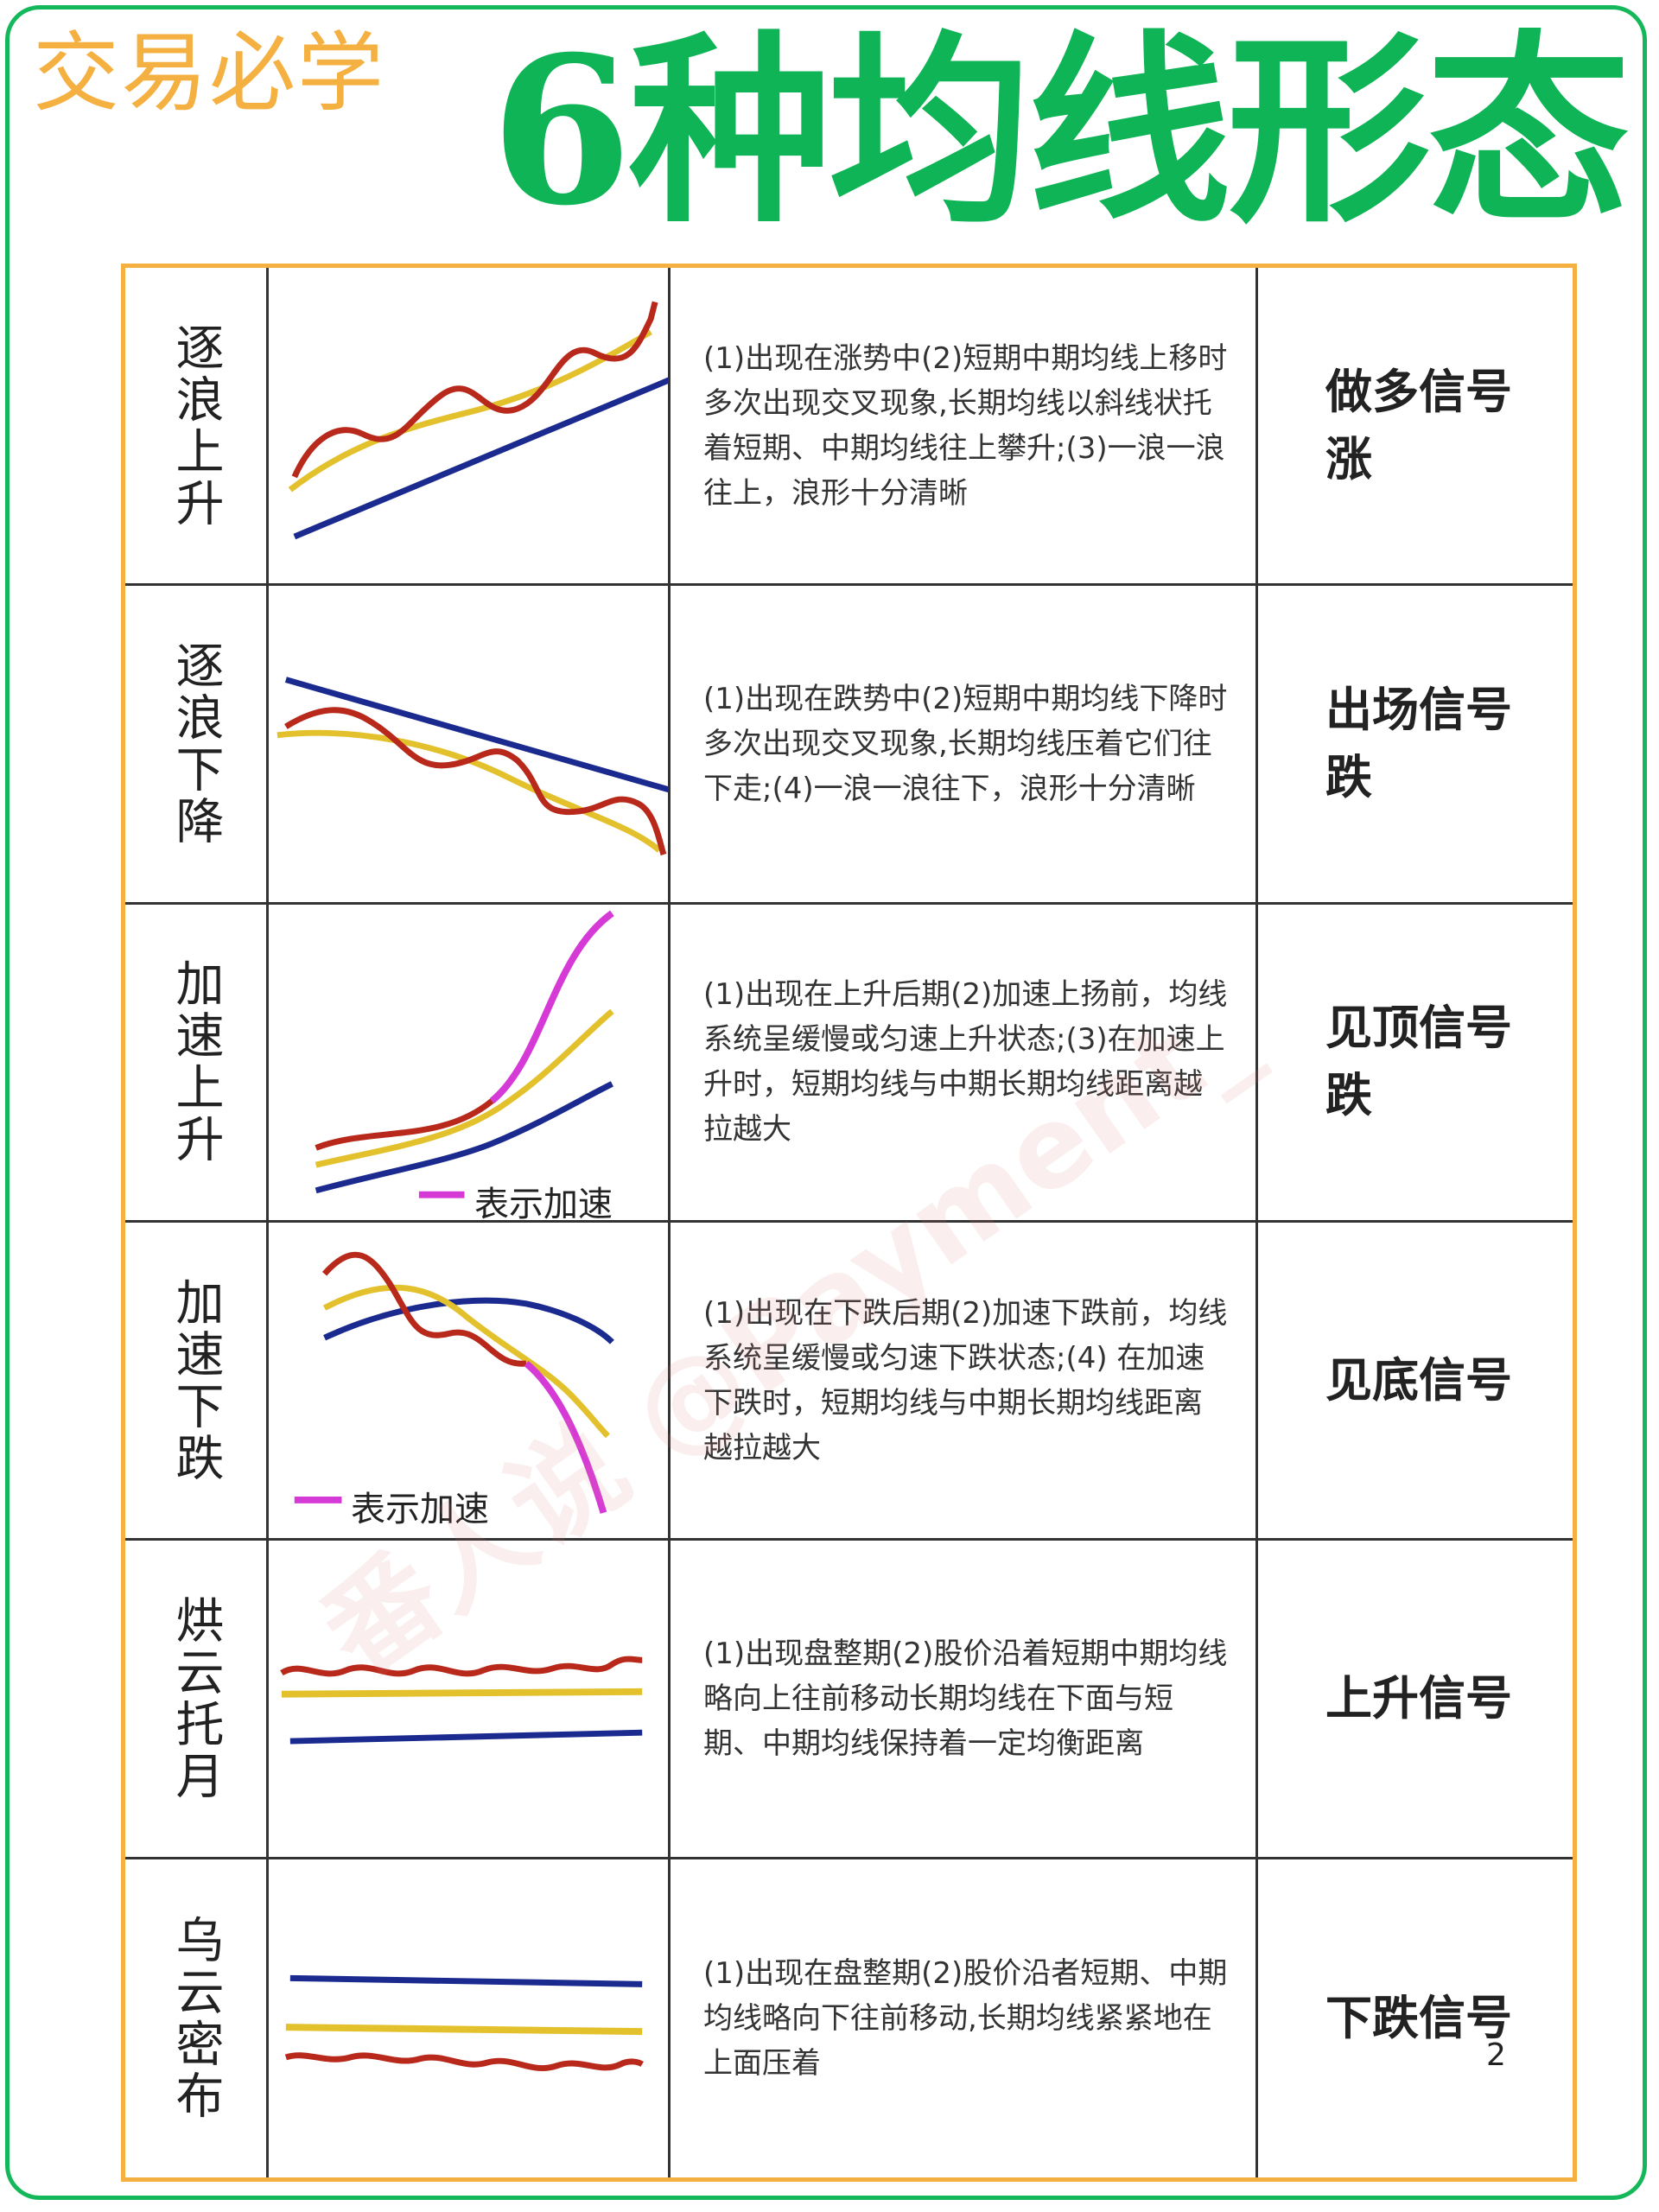  I want to click on pattern-signal: 见底信号, so click(1418, 1380).